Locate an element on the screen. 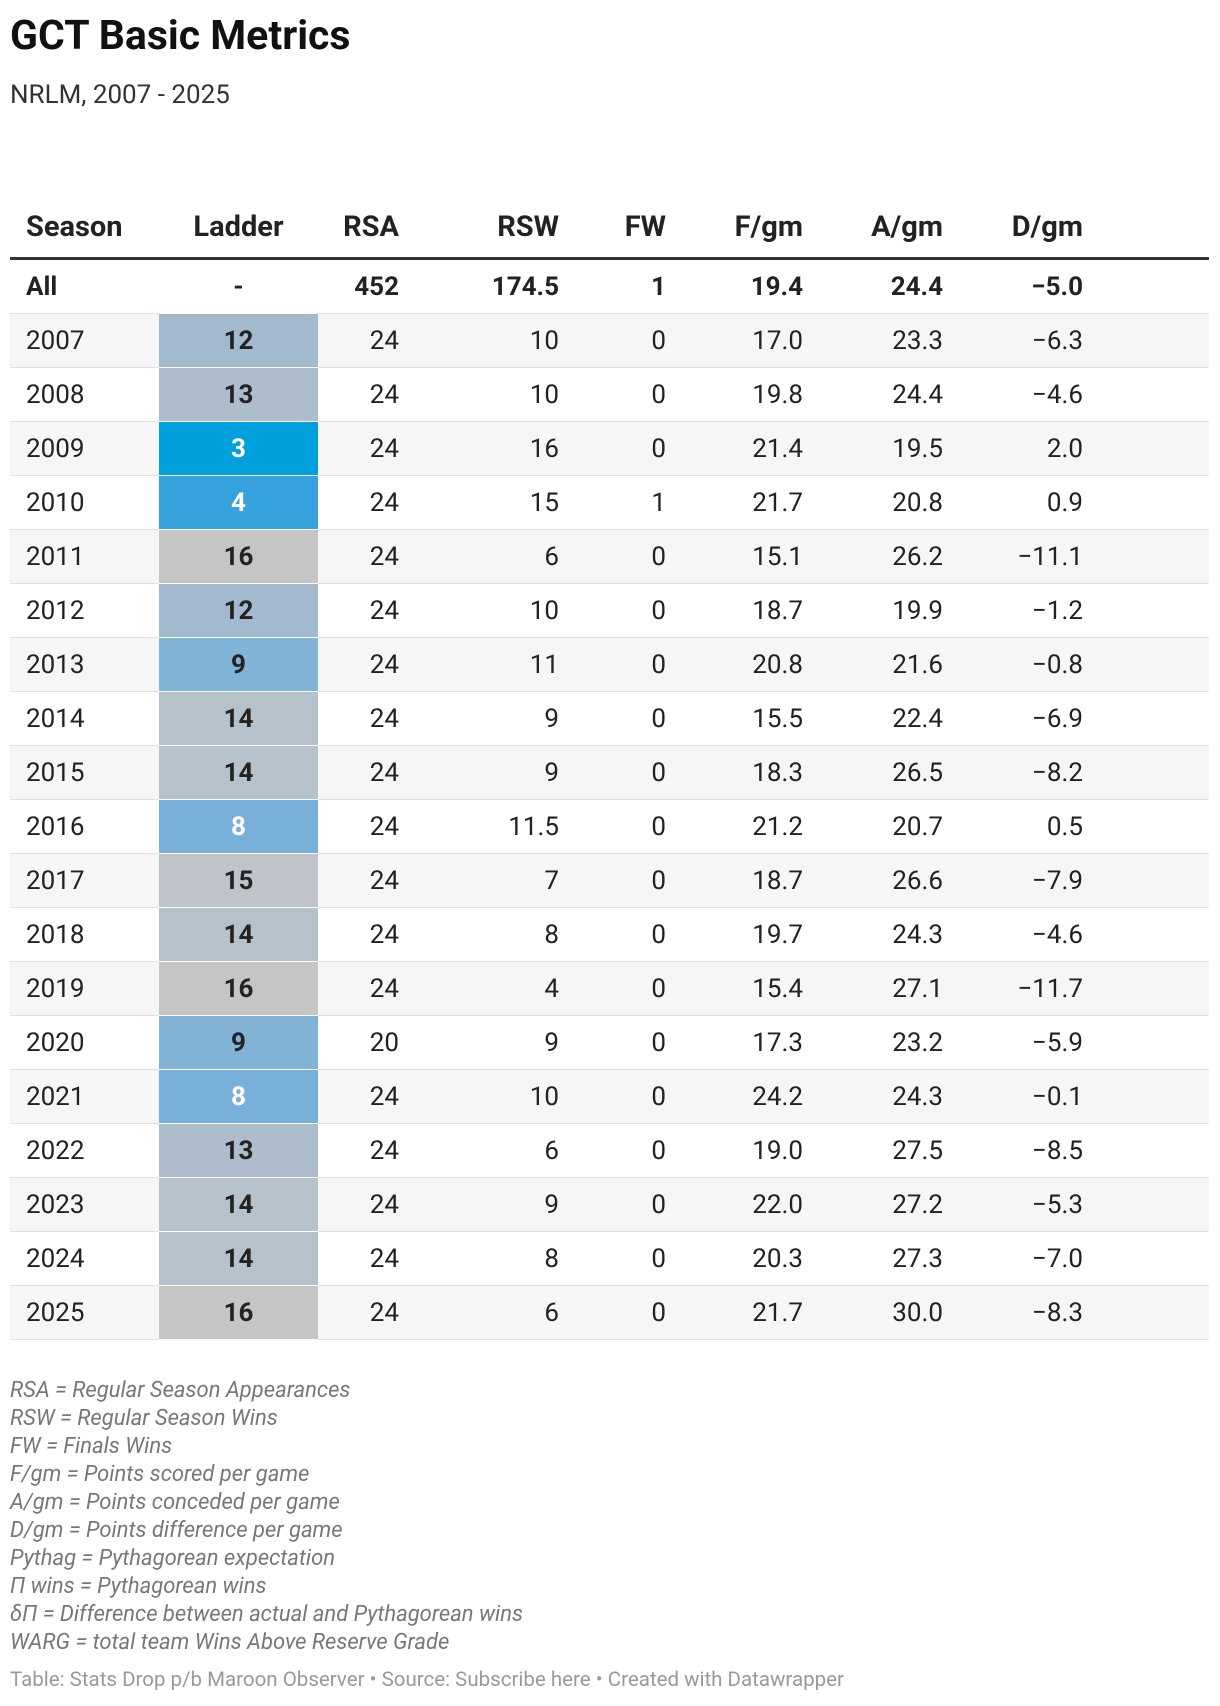 The image size is (1220, 1706). cell: 2012 is located at coordinates (84, 610).